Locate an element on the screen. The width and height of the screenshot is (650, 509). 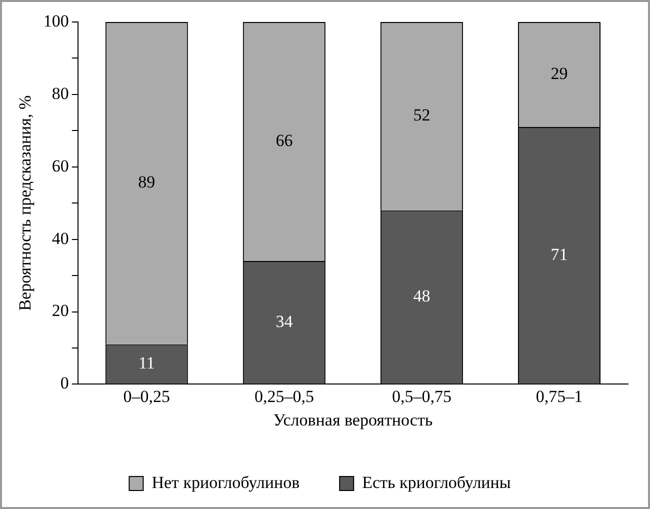
data-label: 48 is located at coordinates (421, 296).